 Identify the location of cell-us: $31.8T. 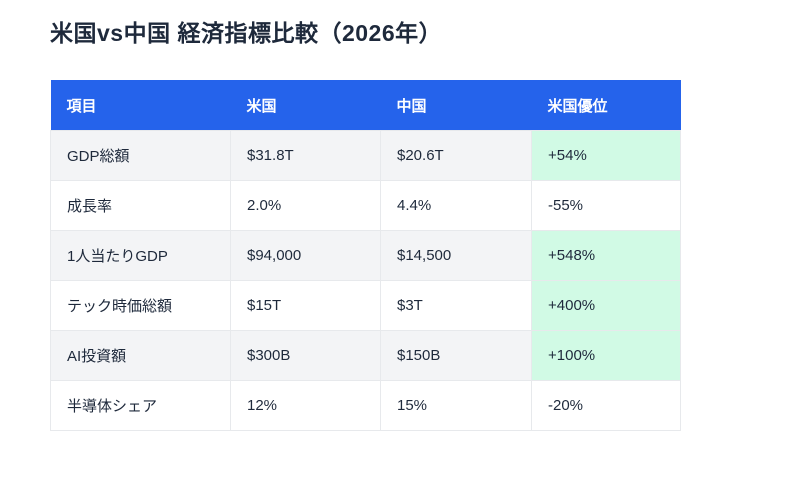
(305, 155).